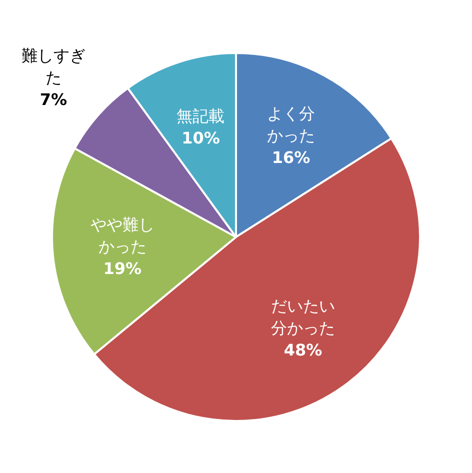 The image size is (472, 473). What do you see at coordinates (303, 350) in the screenshot?
I see `data-label: 48%` at bounding box center [303, 350].